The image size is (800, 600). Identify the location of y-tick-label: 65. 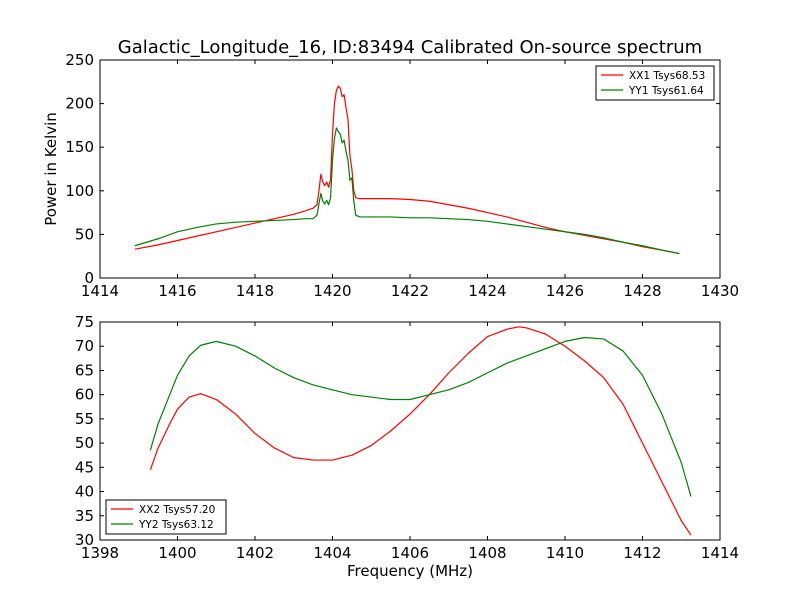
(84, 370).